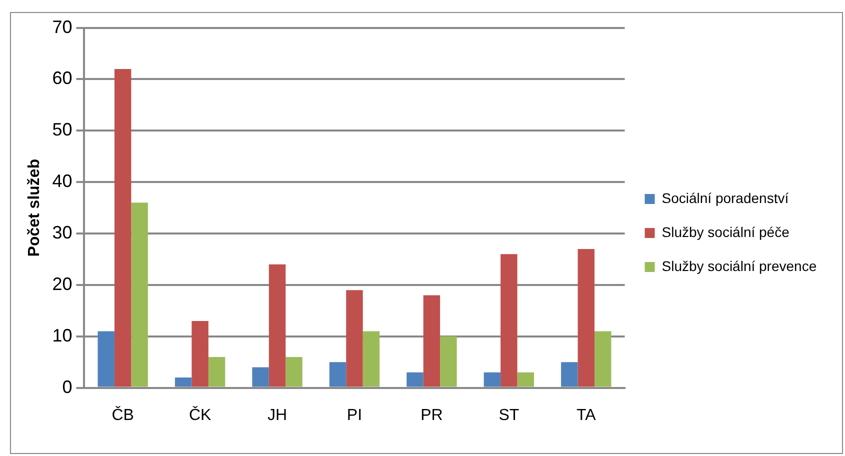  I want to click on y-tick-label: 0, so click(67, 386).